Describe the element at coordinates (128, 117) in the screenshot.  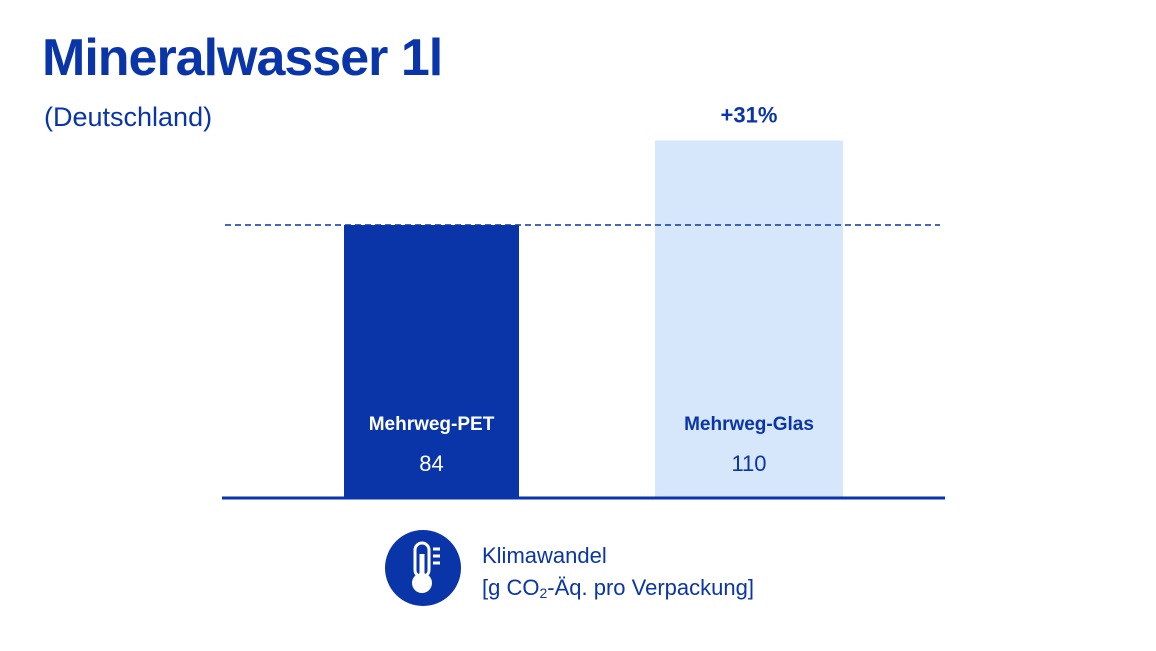
I see `chart-subtitle: (Deutschland)` at that location.